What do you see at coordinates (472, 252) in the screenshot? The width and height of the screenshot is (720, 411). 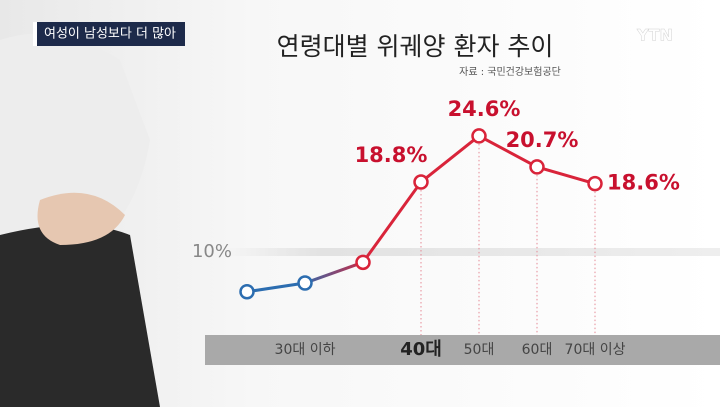 I see `grid-line` at bounding box center [472, 252].